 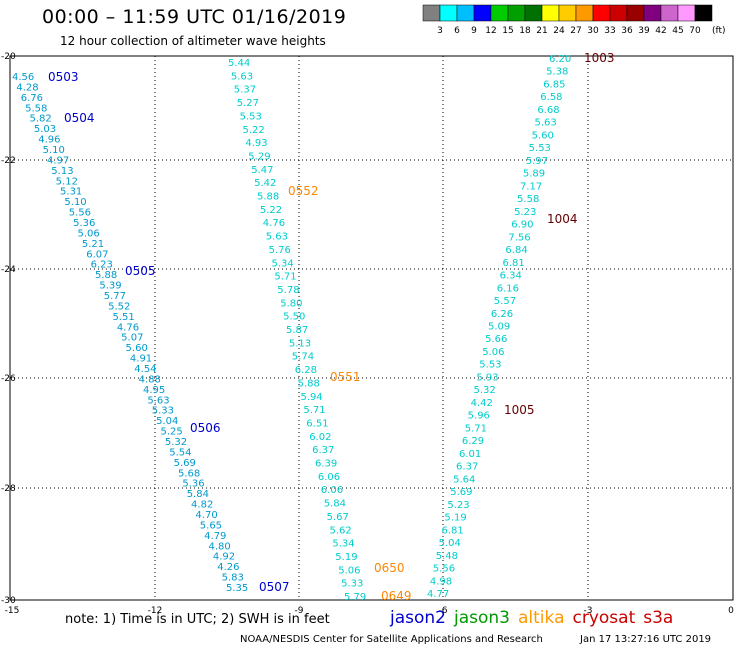 What do you see at coordinates (505, 301) in the screenshot?
I see `altika-swh-value: 5.57` at bounding box center [505, 301].